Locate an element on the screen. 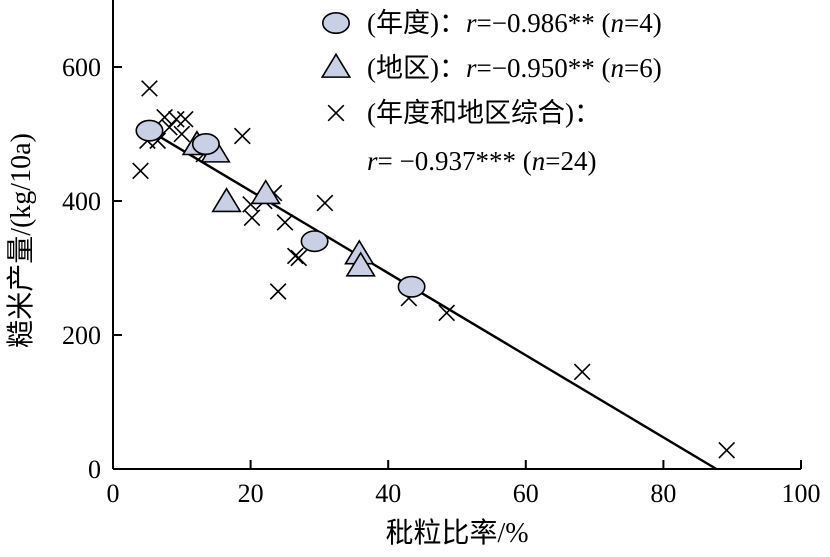 This screenshot has height=557, width=830. legend-label-line2: r= −0.937*** (n=24) is located at coordinates (481, 161).